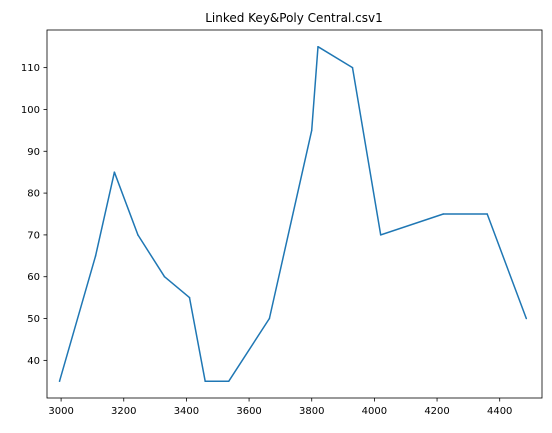 This screenshot has height=433, width=552. Describe the element at coordinates (33, 152) in the screenshot. I see `y-tick-label: 90` at that location.